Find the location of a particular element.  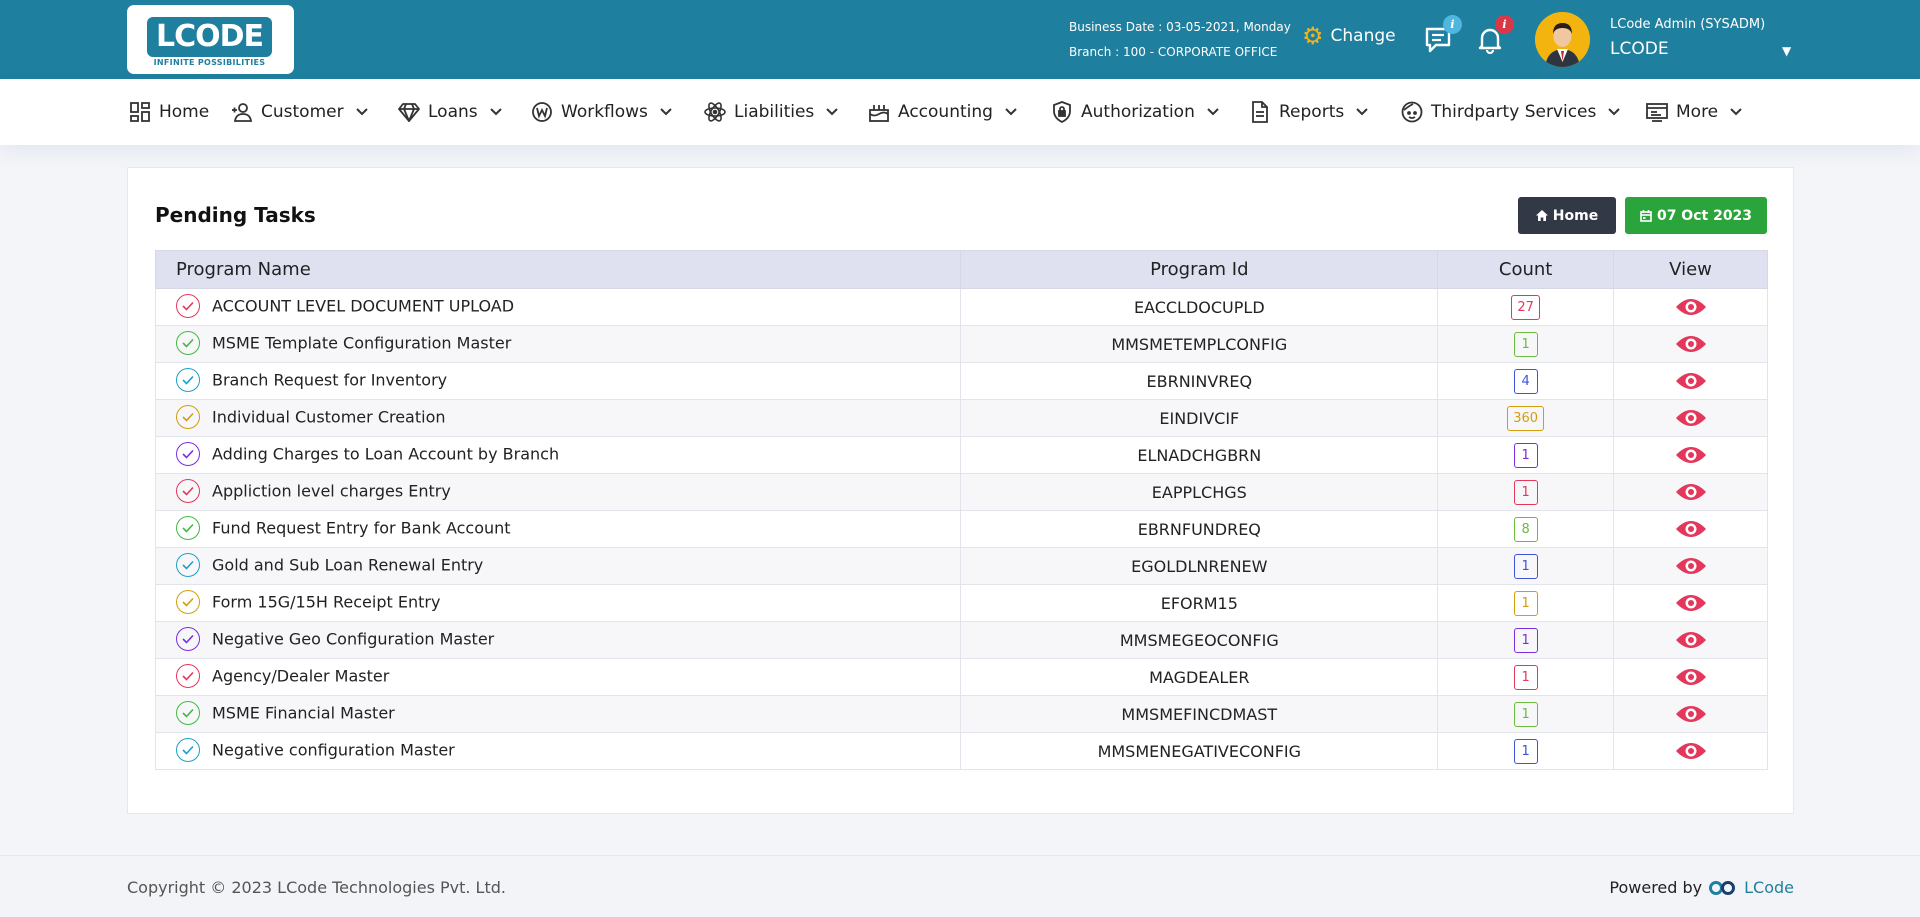

logo: LCODE INFINITE POSSIBILITIES is located at coordinates (210, 39).